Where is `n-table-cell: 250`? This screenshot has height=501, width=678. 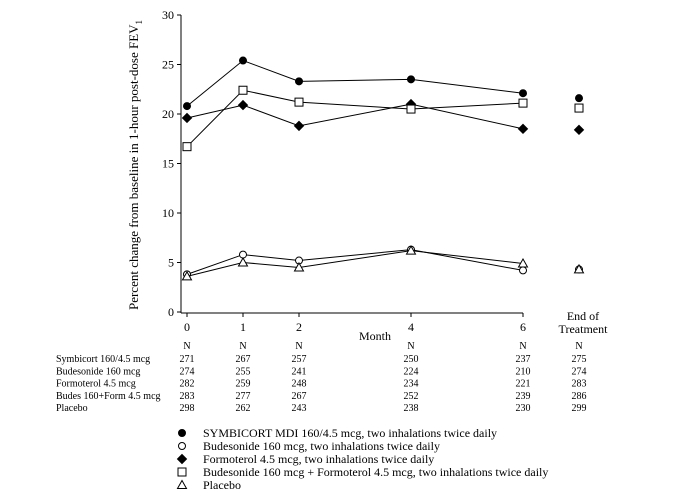 n-table-cell: 250 is located at coordinates (411, 359).